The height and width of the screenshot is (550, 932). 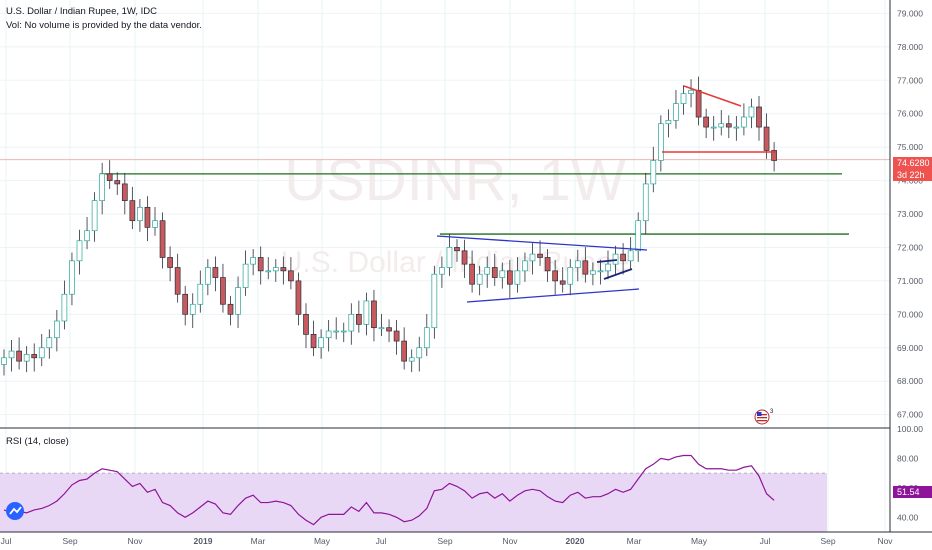 What do you see at coordinates (542, 243) in the screenshot?
I see `triangle-upper-line` at bounding box center [542, 243].